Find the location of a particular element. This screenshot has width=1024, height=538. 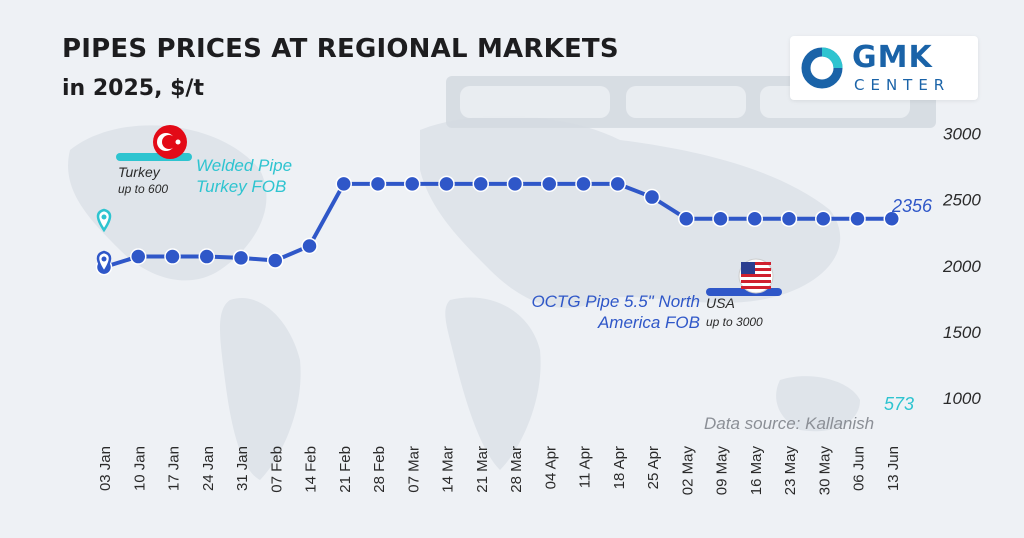

usa-limit-note: up to 3000 is located at coordinates (734, 322).